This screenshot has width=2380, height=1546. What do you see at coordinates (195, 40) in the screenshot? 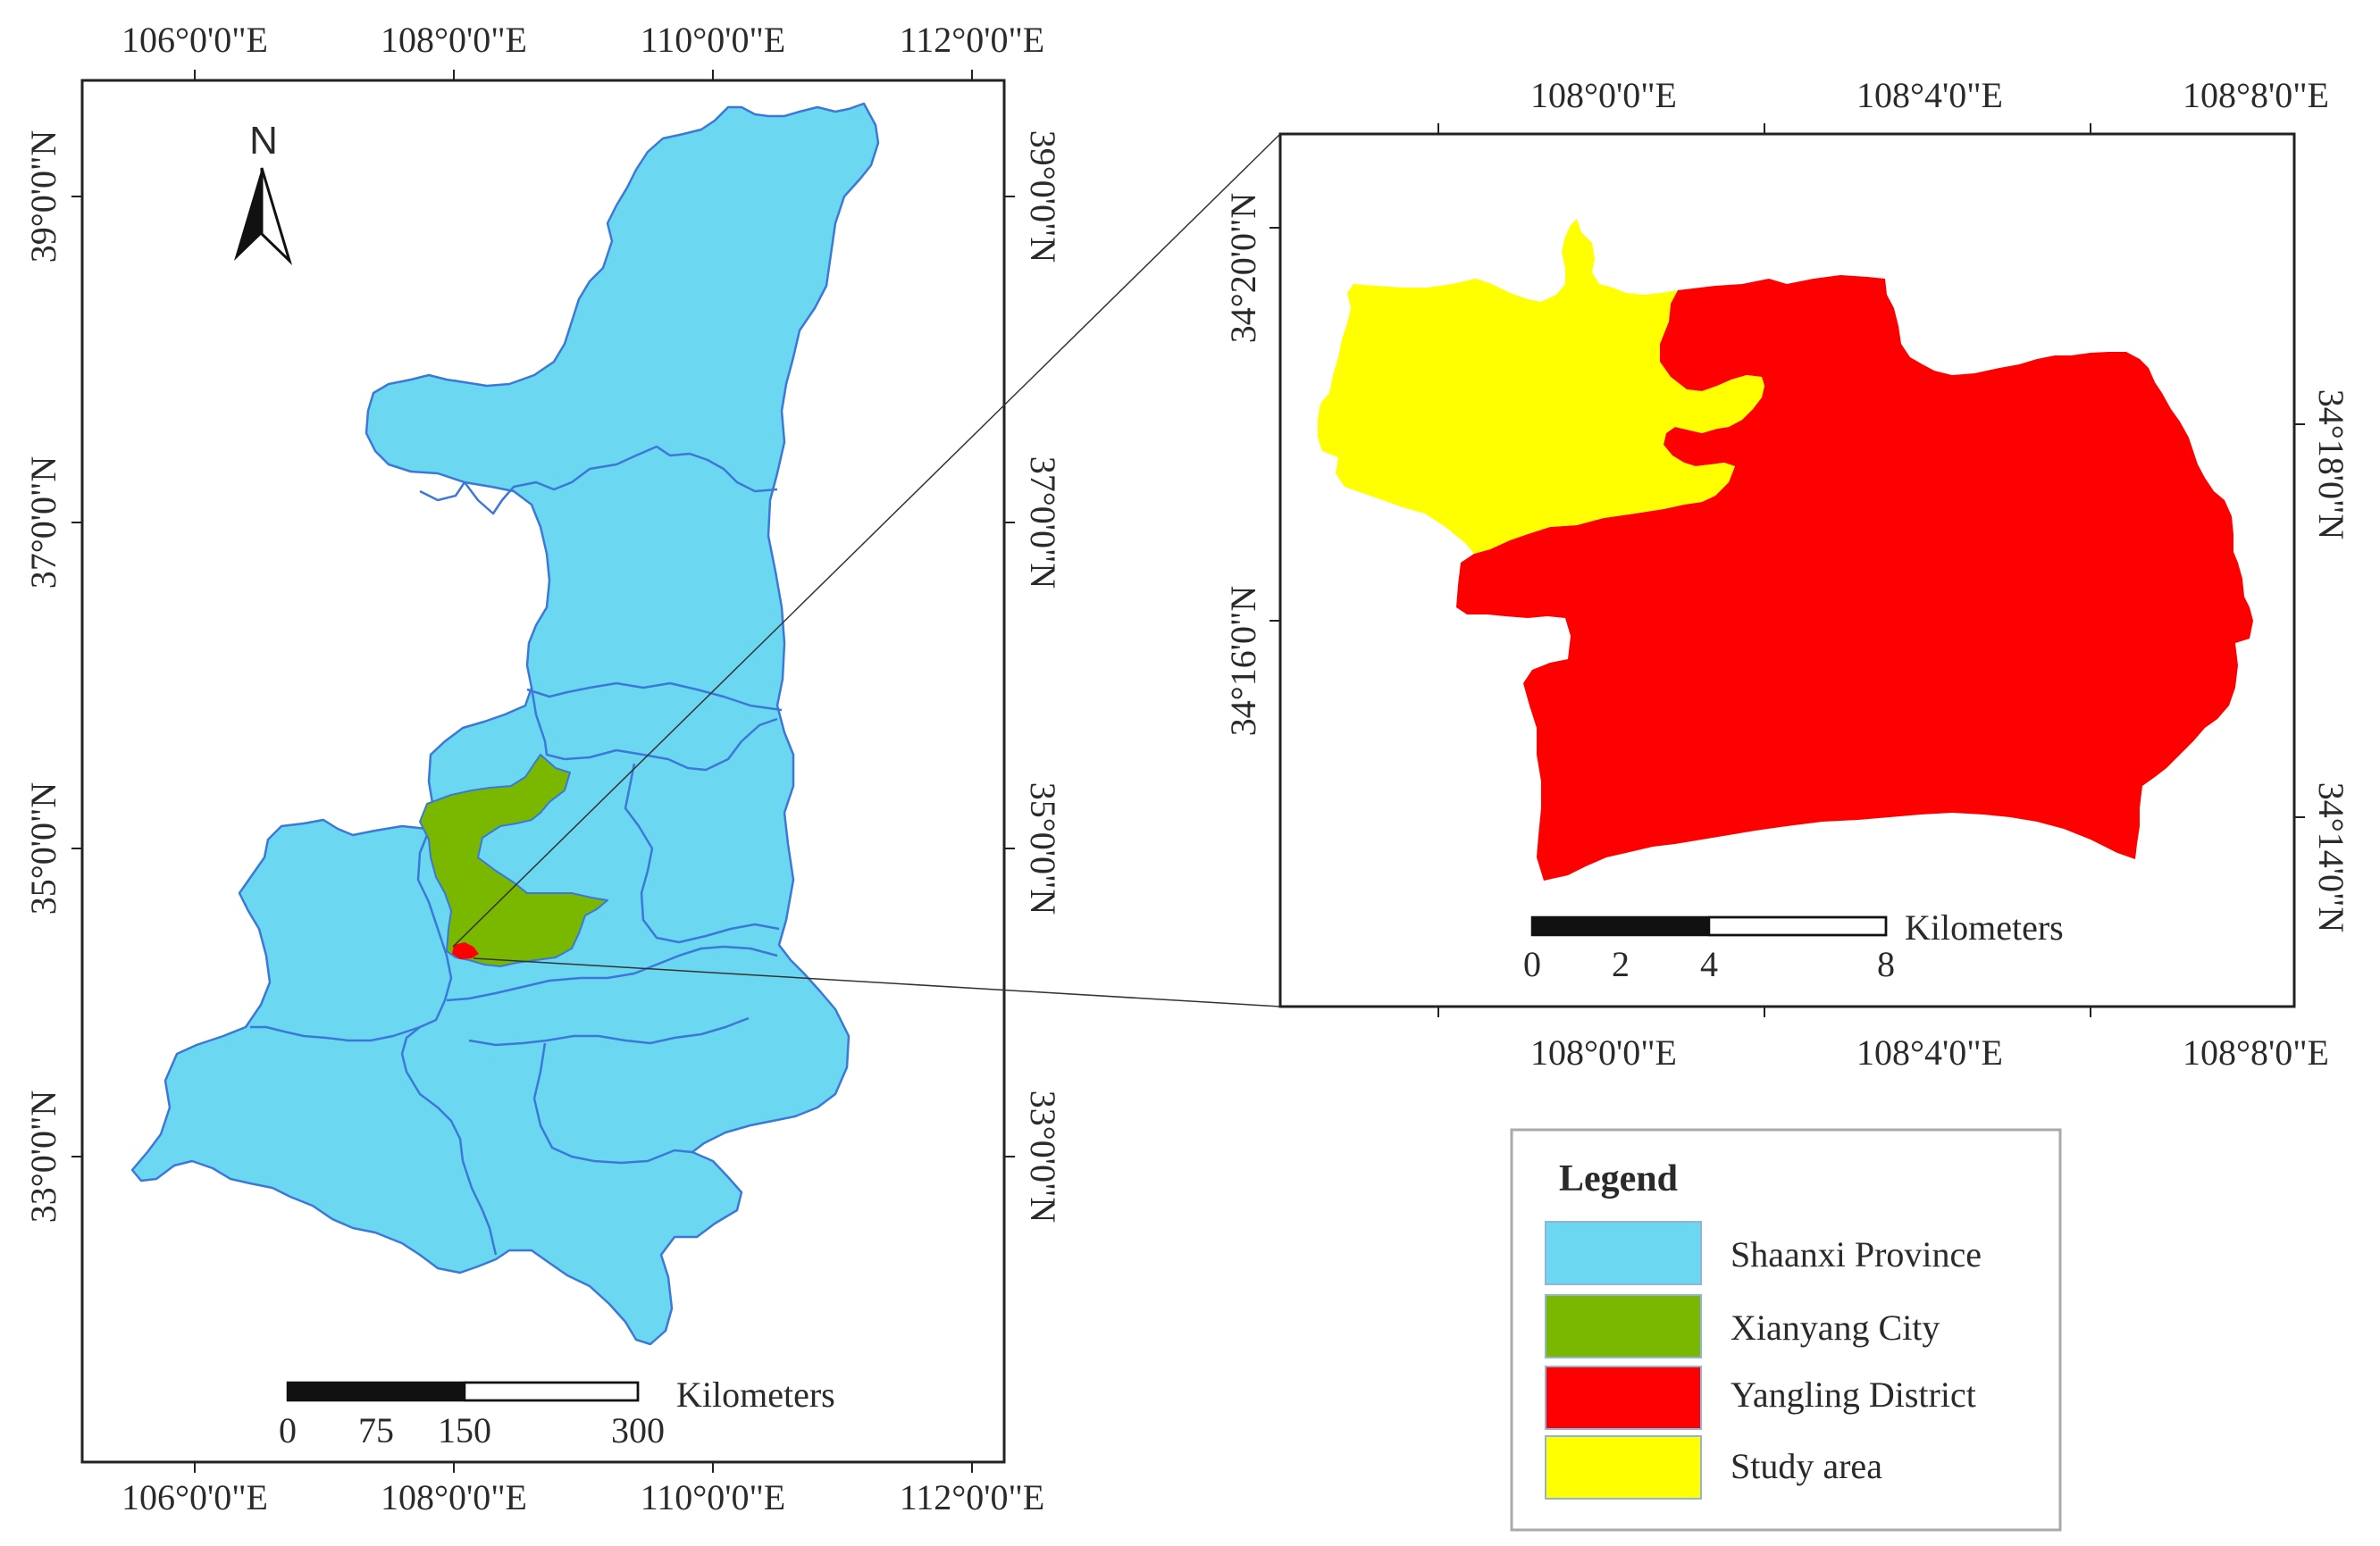
I see `overview-top-tick-1: 106°0'0"E` at bounding box center [195, 40].